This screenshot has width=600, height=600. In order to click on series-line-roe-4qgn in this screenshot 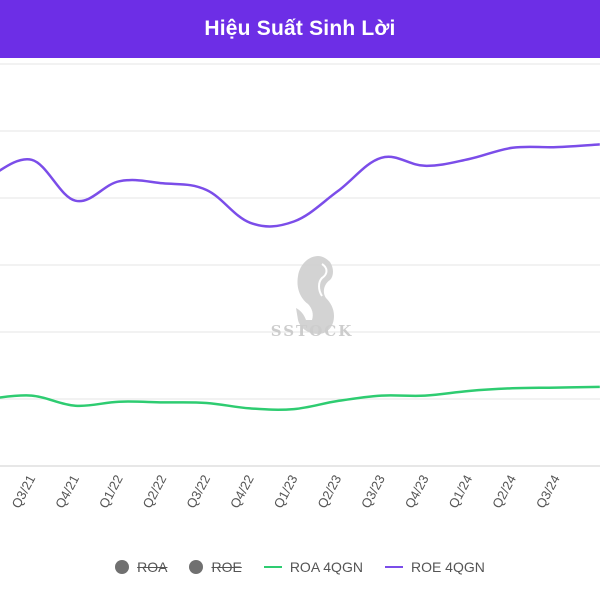, I will do `click(300, 185)`.